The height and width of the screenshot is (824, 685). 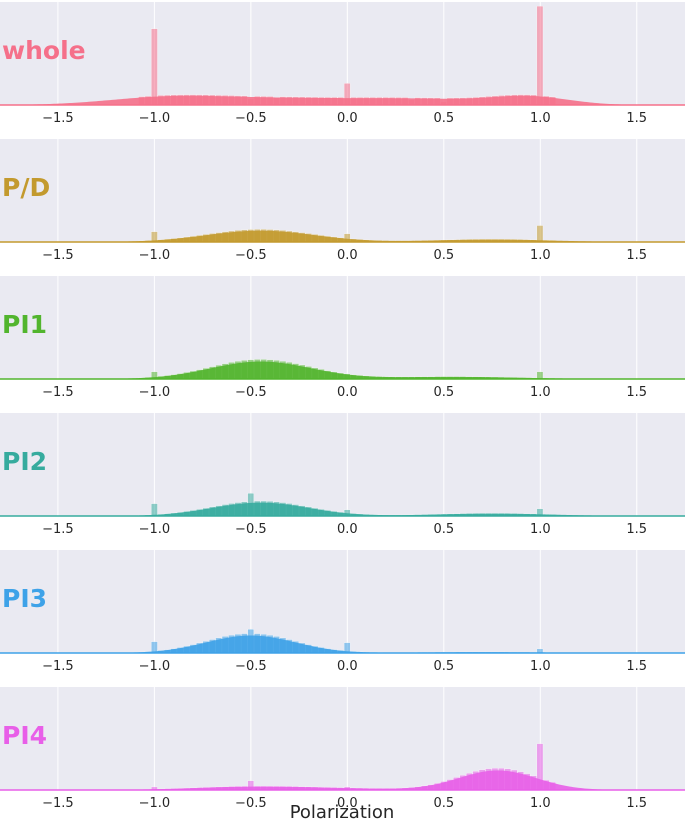 What do you see at coordinates (24, 461) in the screenshot?
I see `series-label: PI2` at bounding box center [24, 461].